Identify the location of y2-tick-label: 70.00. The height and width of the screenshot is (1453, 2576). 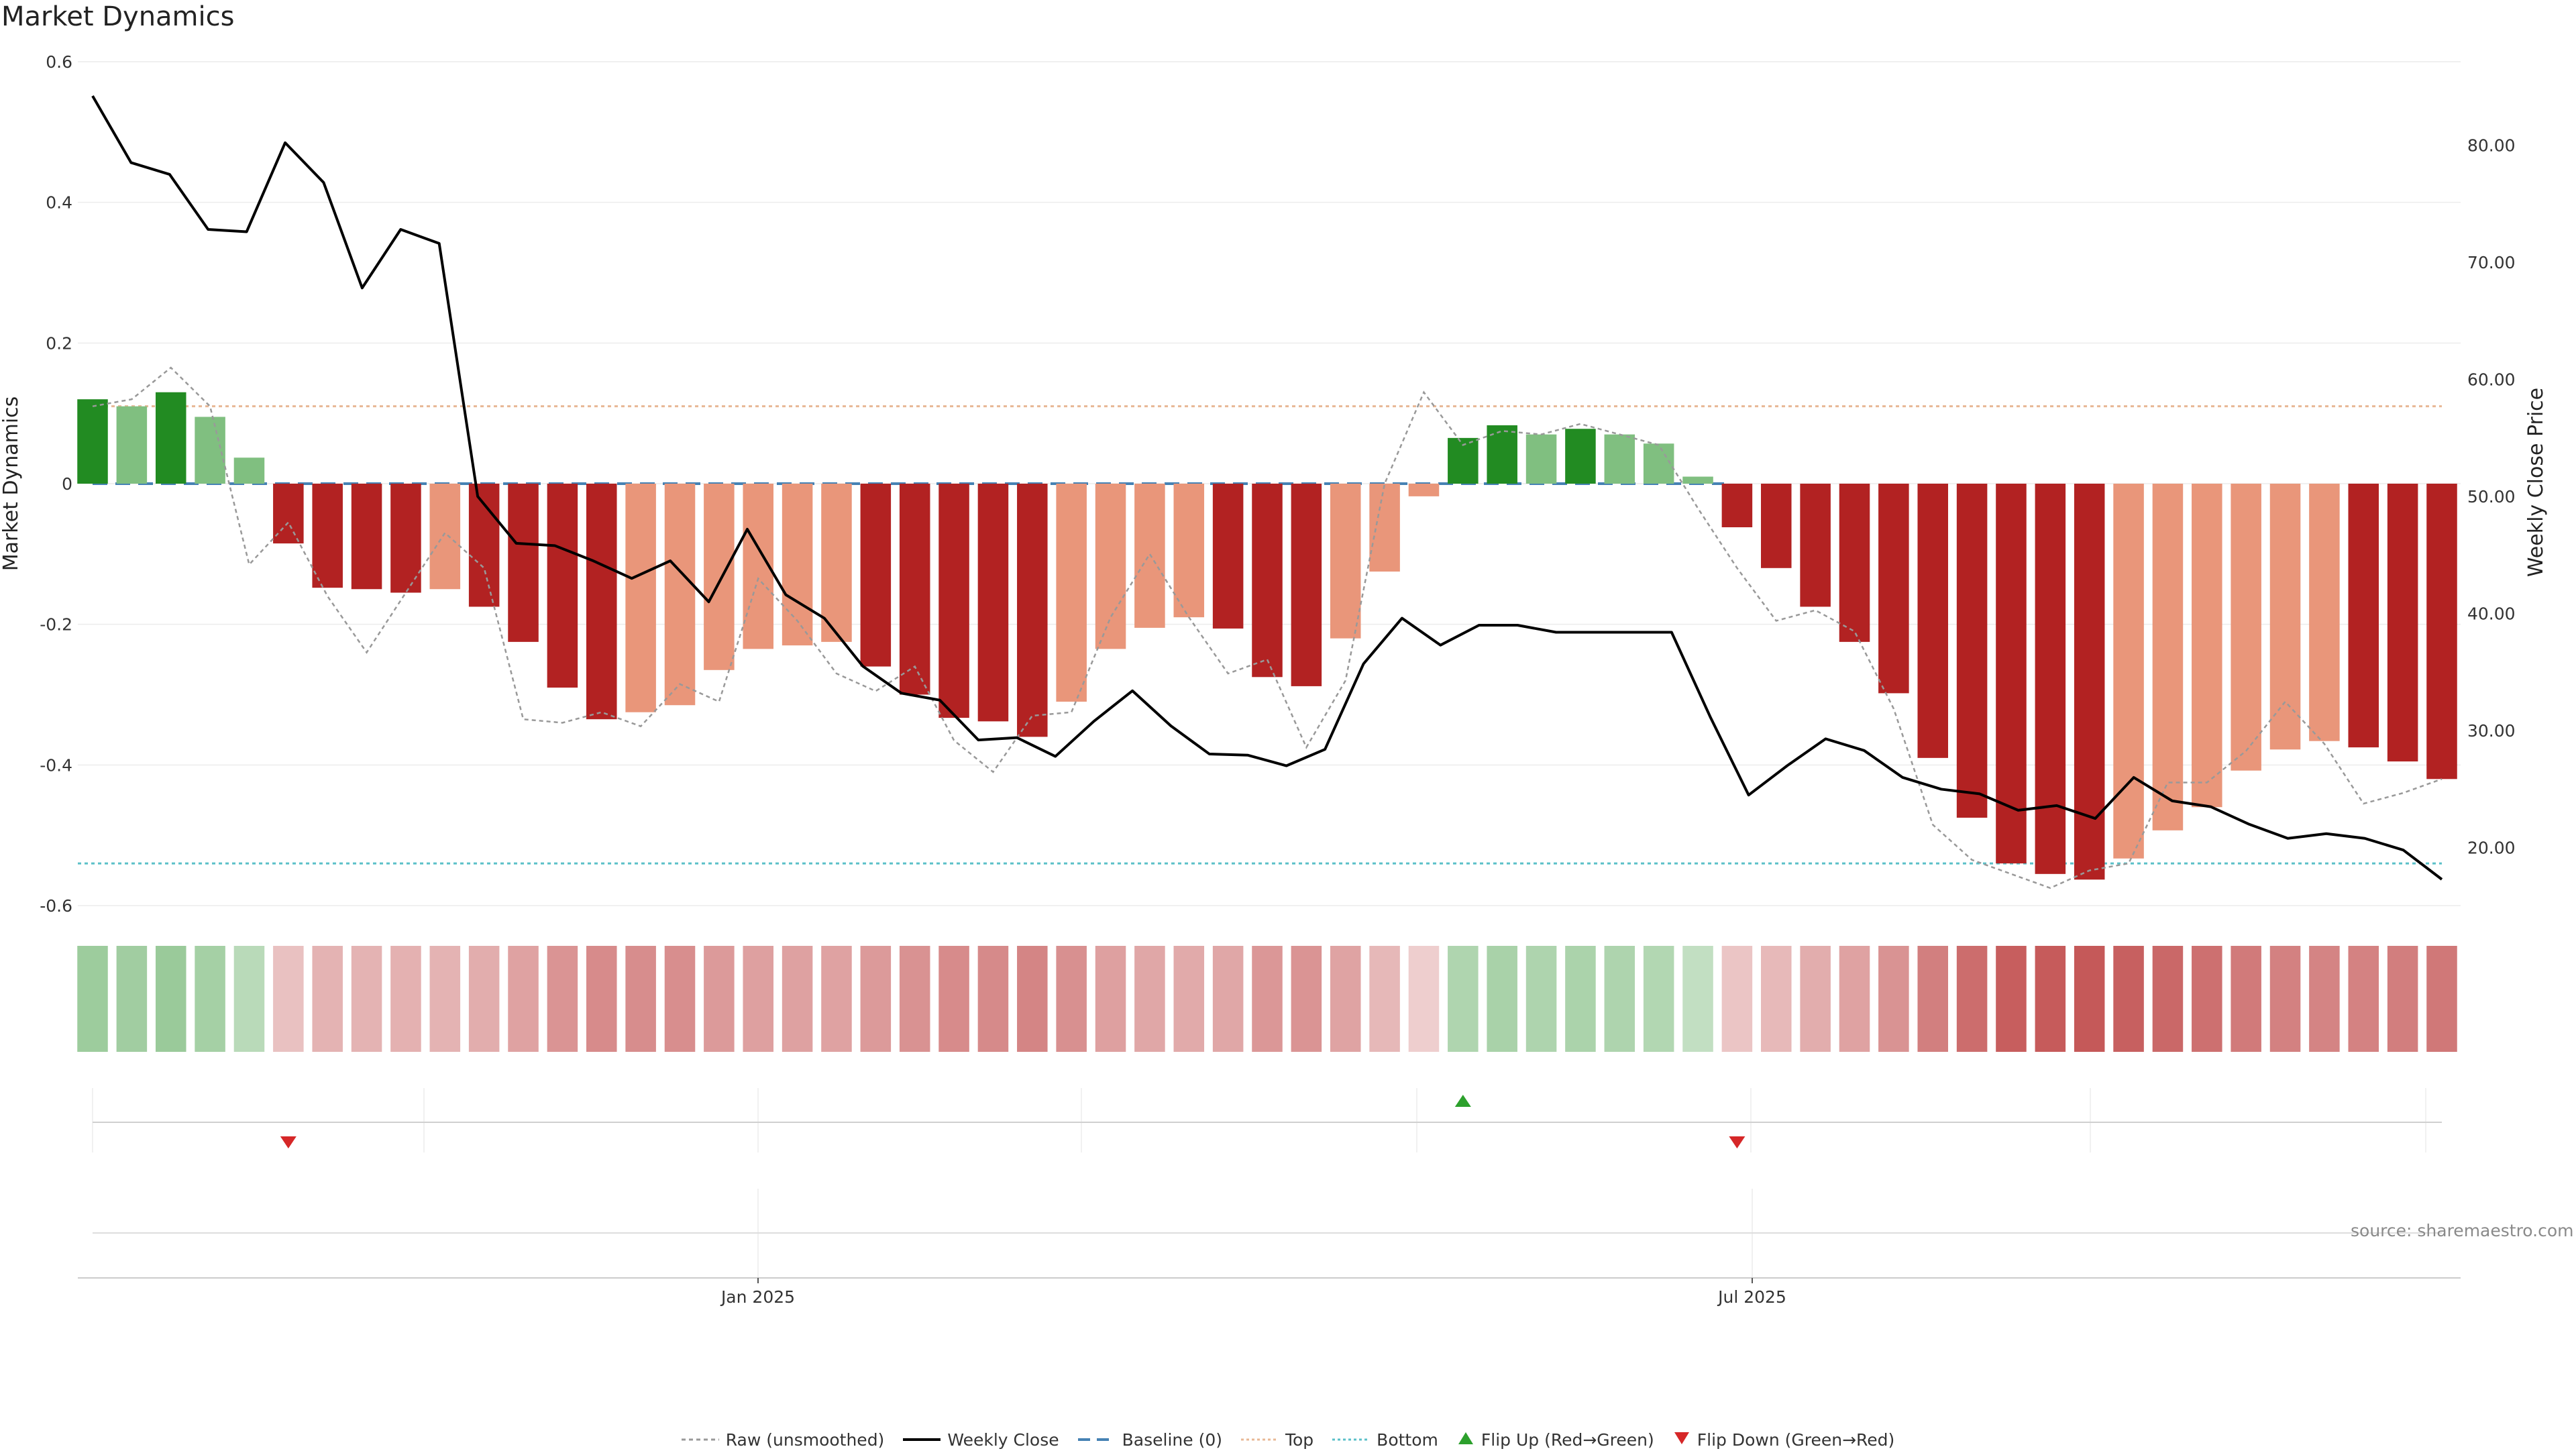
(2491, 262).